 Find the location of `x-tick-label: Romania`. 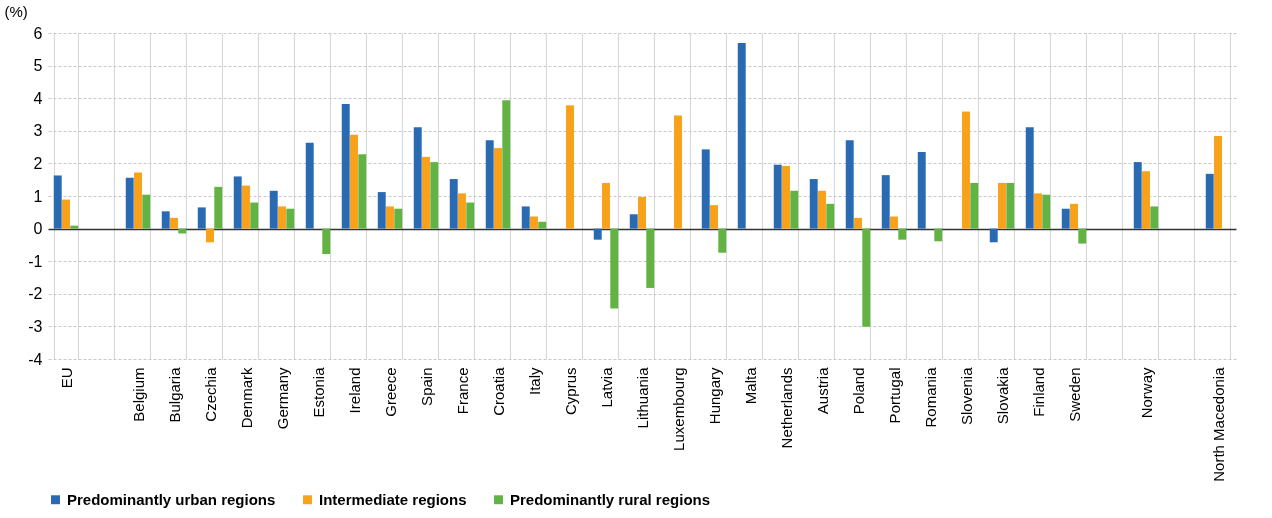

x-tick-label: Romania is located at coordinates (930, 397).